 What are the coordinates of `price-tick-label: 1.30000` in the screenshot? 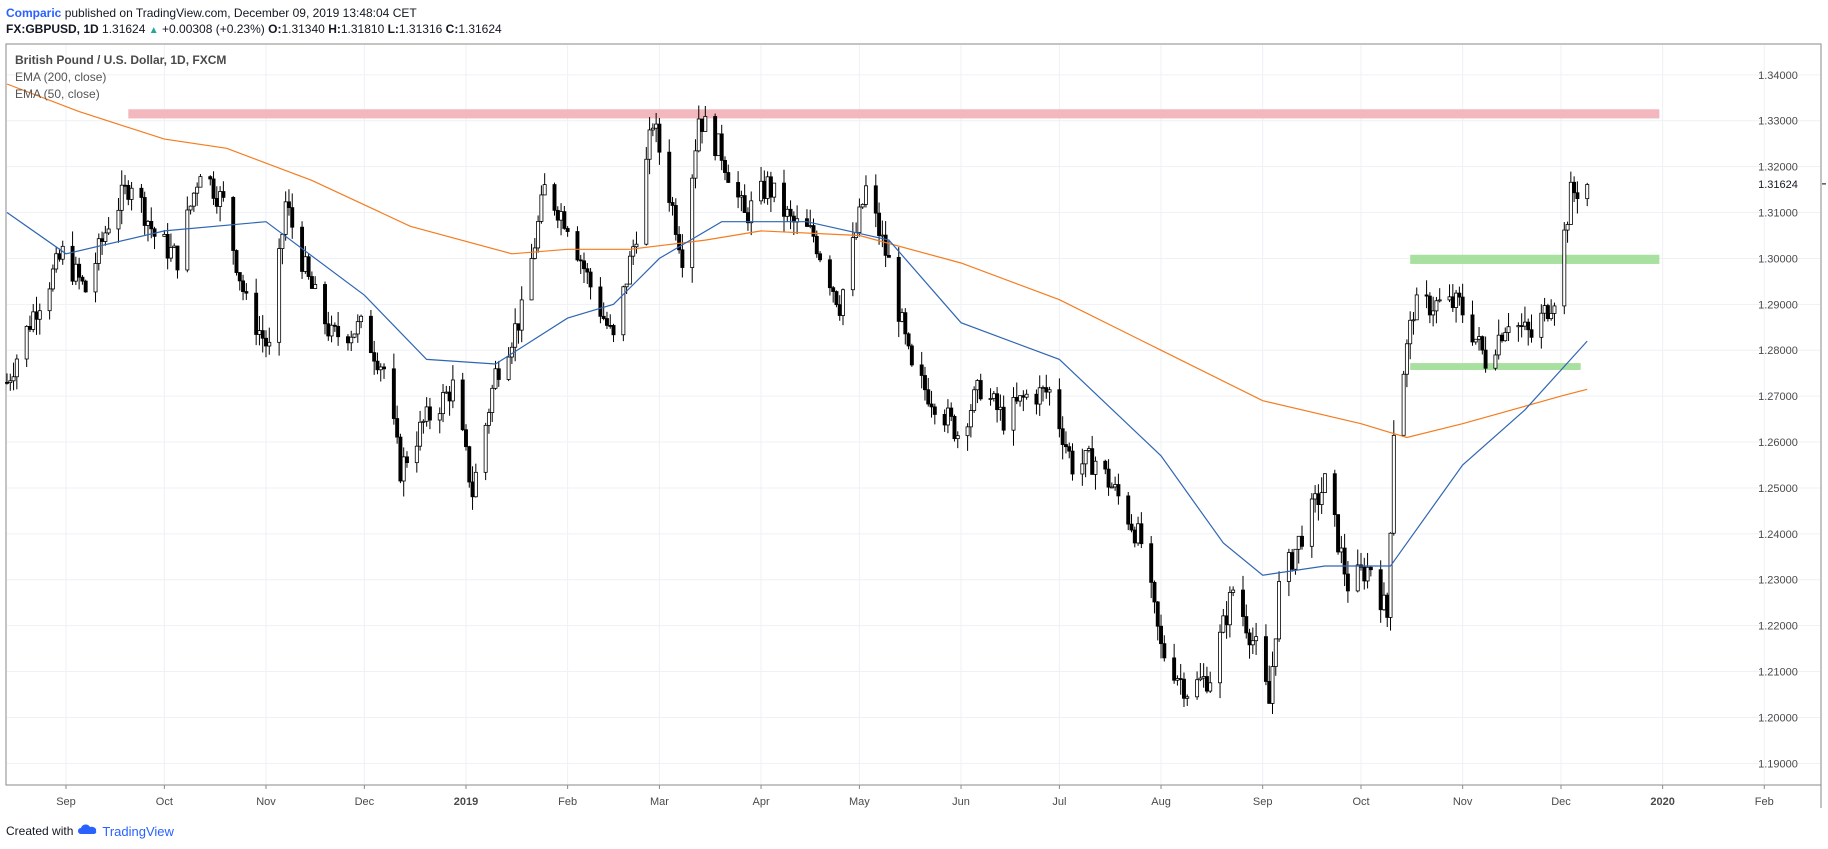 It's located at (1778, 259).